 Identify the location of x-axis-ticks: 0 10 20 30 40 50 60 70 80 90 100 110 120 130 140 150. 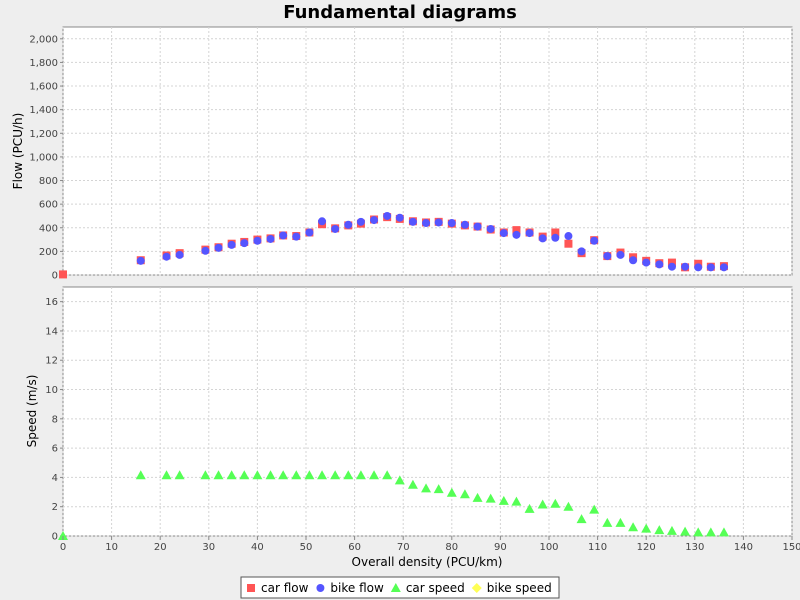
(430, 544).